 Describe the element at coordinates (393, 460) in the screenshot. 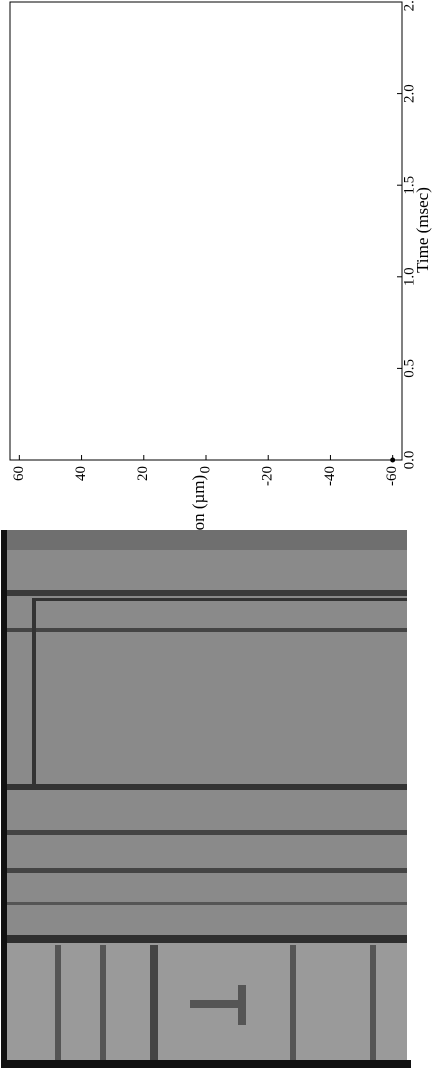

I see `point` at that location.